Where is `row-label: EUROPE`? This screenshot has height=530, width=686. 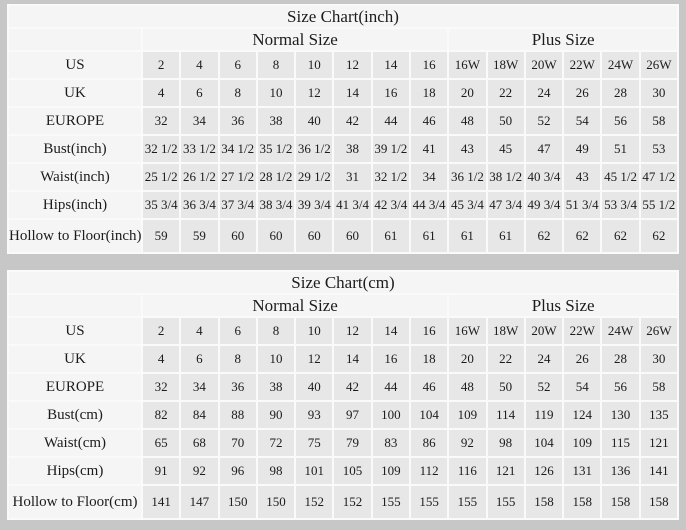 row-label: EUROPE is located at coordinates (75, 387).